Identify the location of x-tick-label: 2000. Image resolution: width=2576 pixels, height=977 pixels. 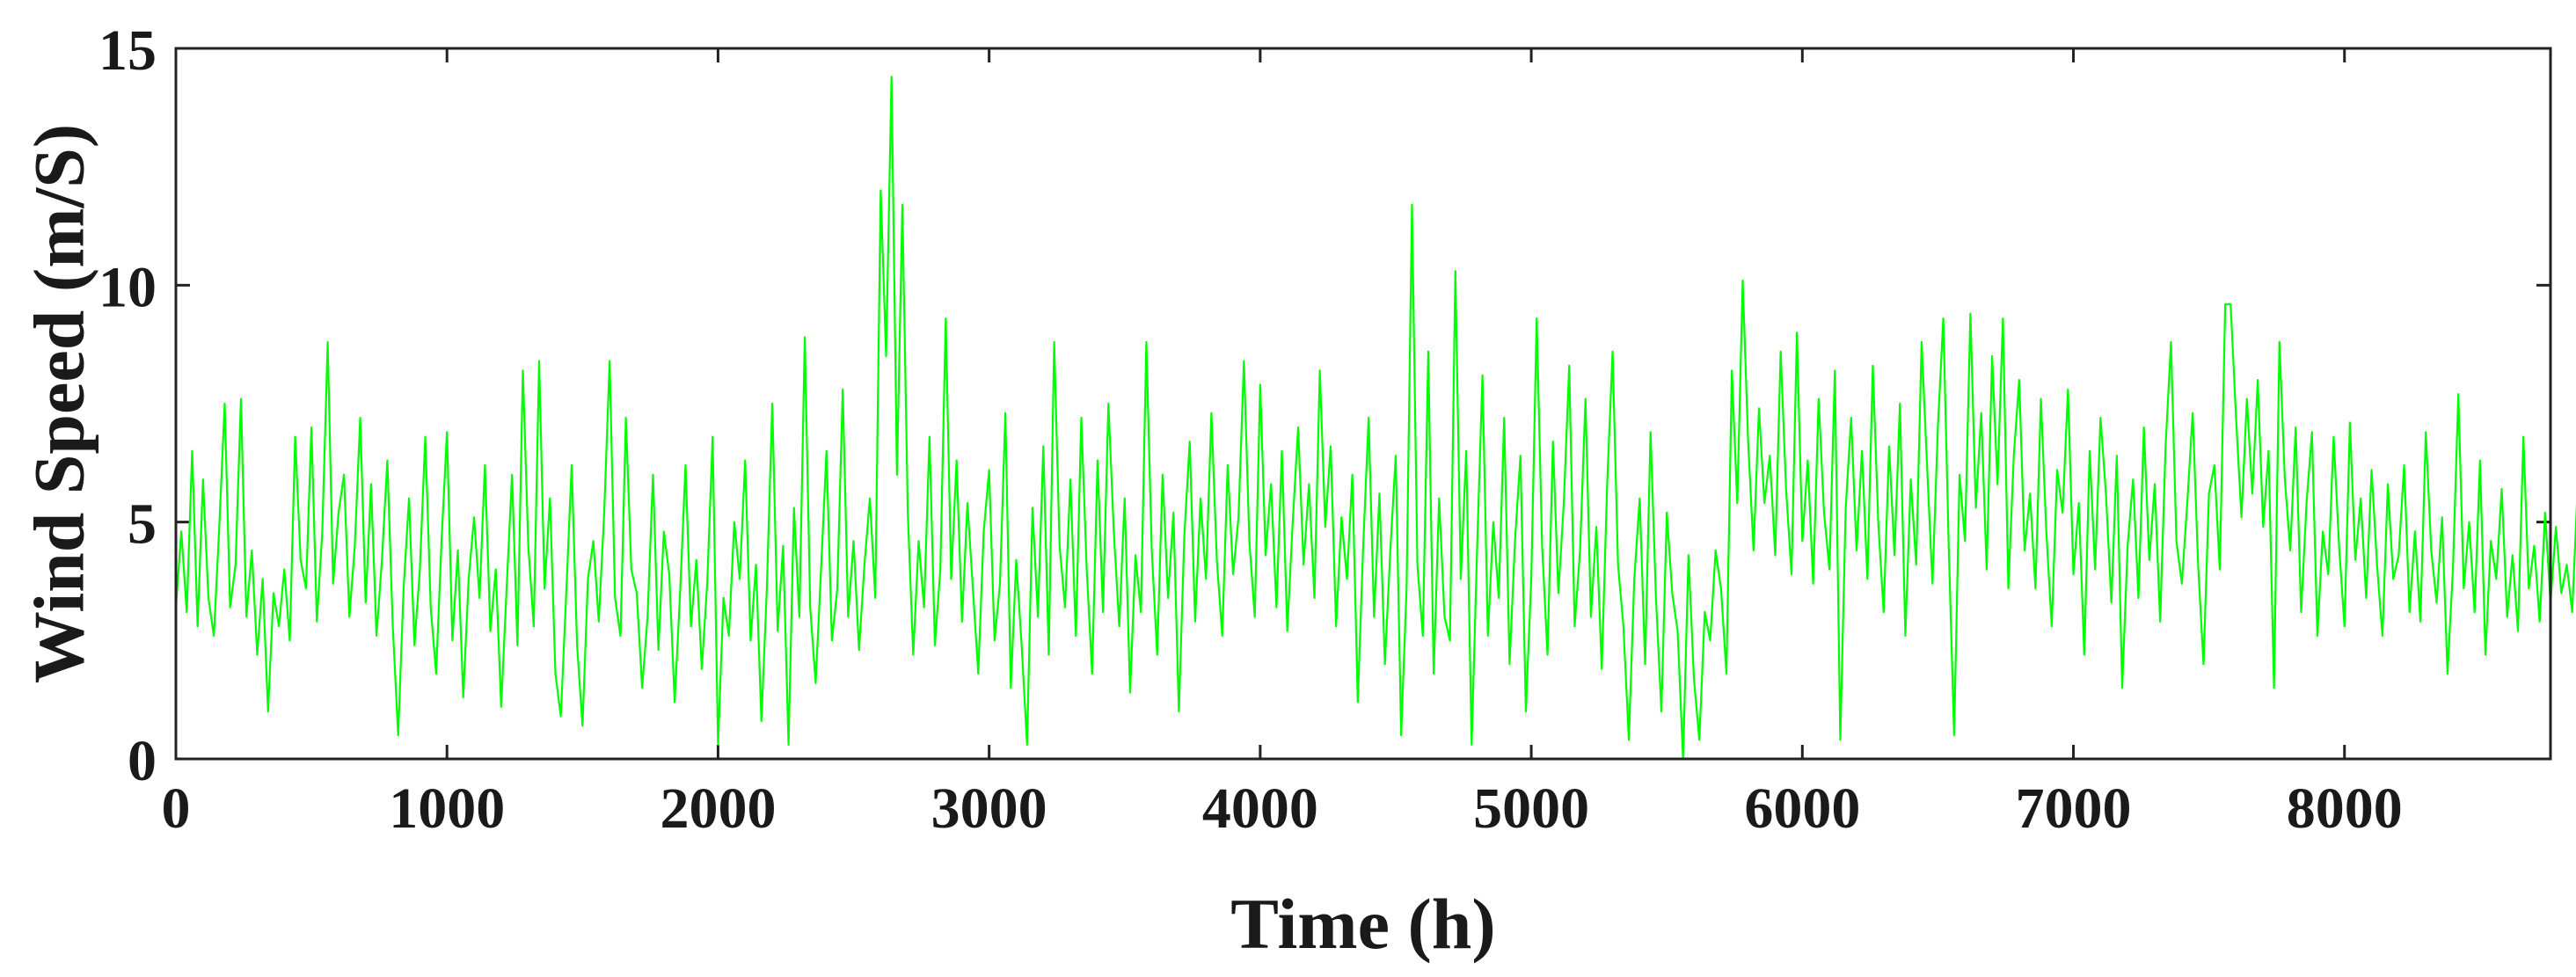
(718, 808).